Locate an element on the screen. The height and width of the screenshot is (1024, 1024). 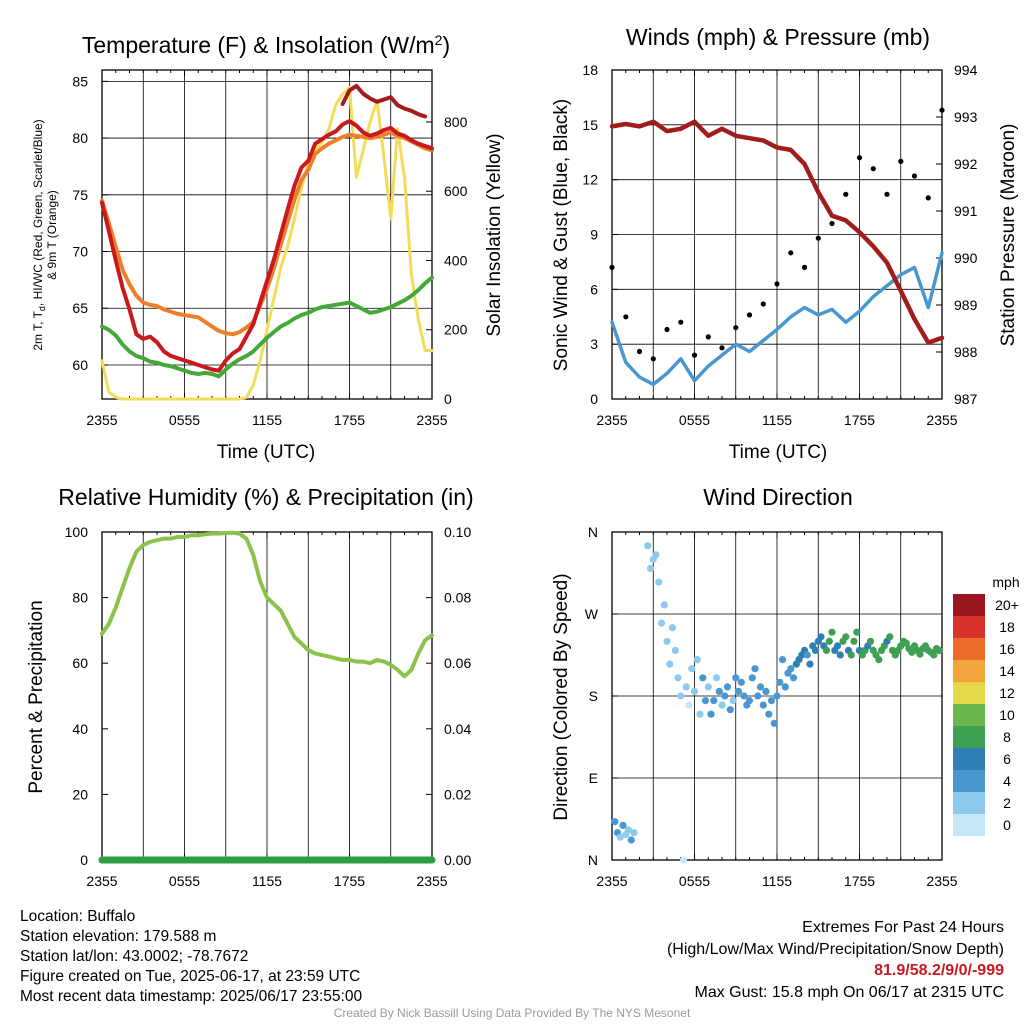
y2-tick-label: 0 is located at coordinates (448, 399).